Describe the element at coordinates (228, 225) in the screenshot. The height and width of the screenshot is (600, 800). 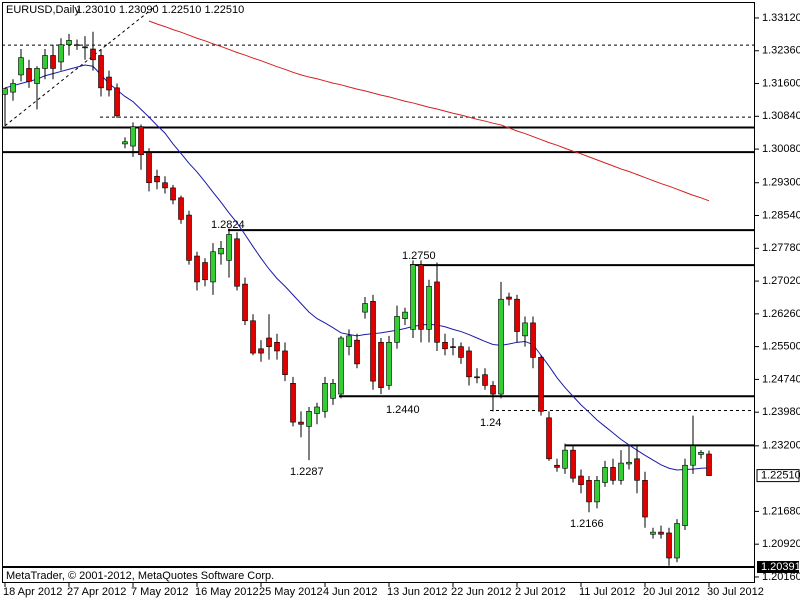
I see `annotation: 1.2824` at that location.